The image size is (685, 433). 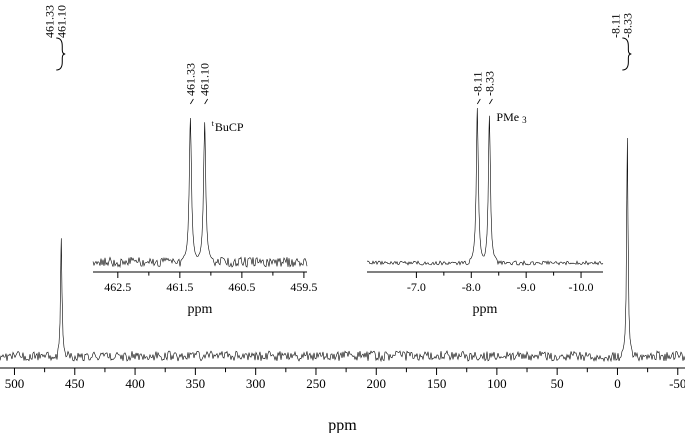 What do you see at coordinates (135, 383) in the screenshot?
I see `main-tick-label: 400` at bounding box center [135, 383].